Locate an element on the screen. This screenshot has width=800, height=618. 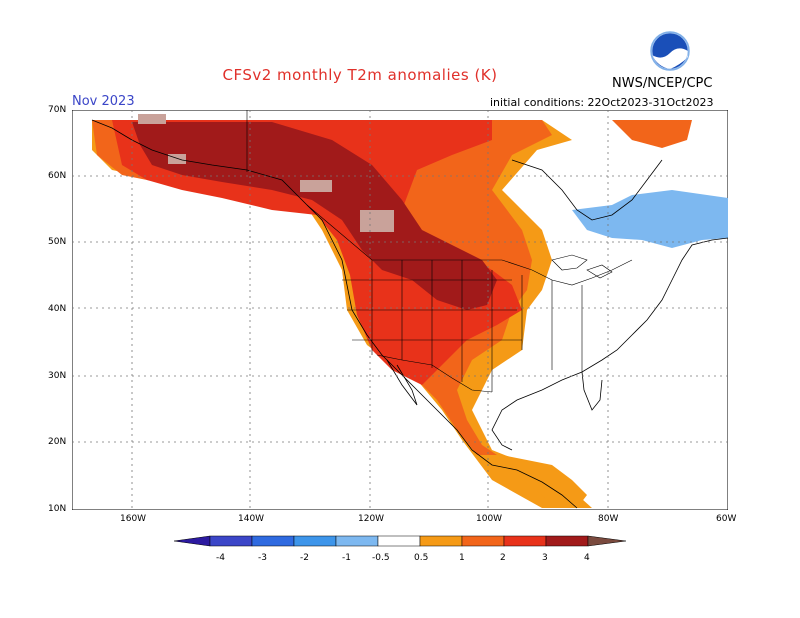
legend-tick: 3 is located at coordinates (545, 558).